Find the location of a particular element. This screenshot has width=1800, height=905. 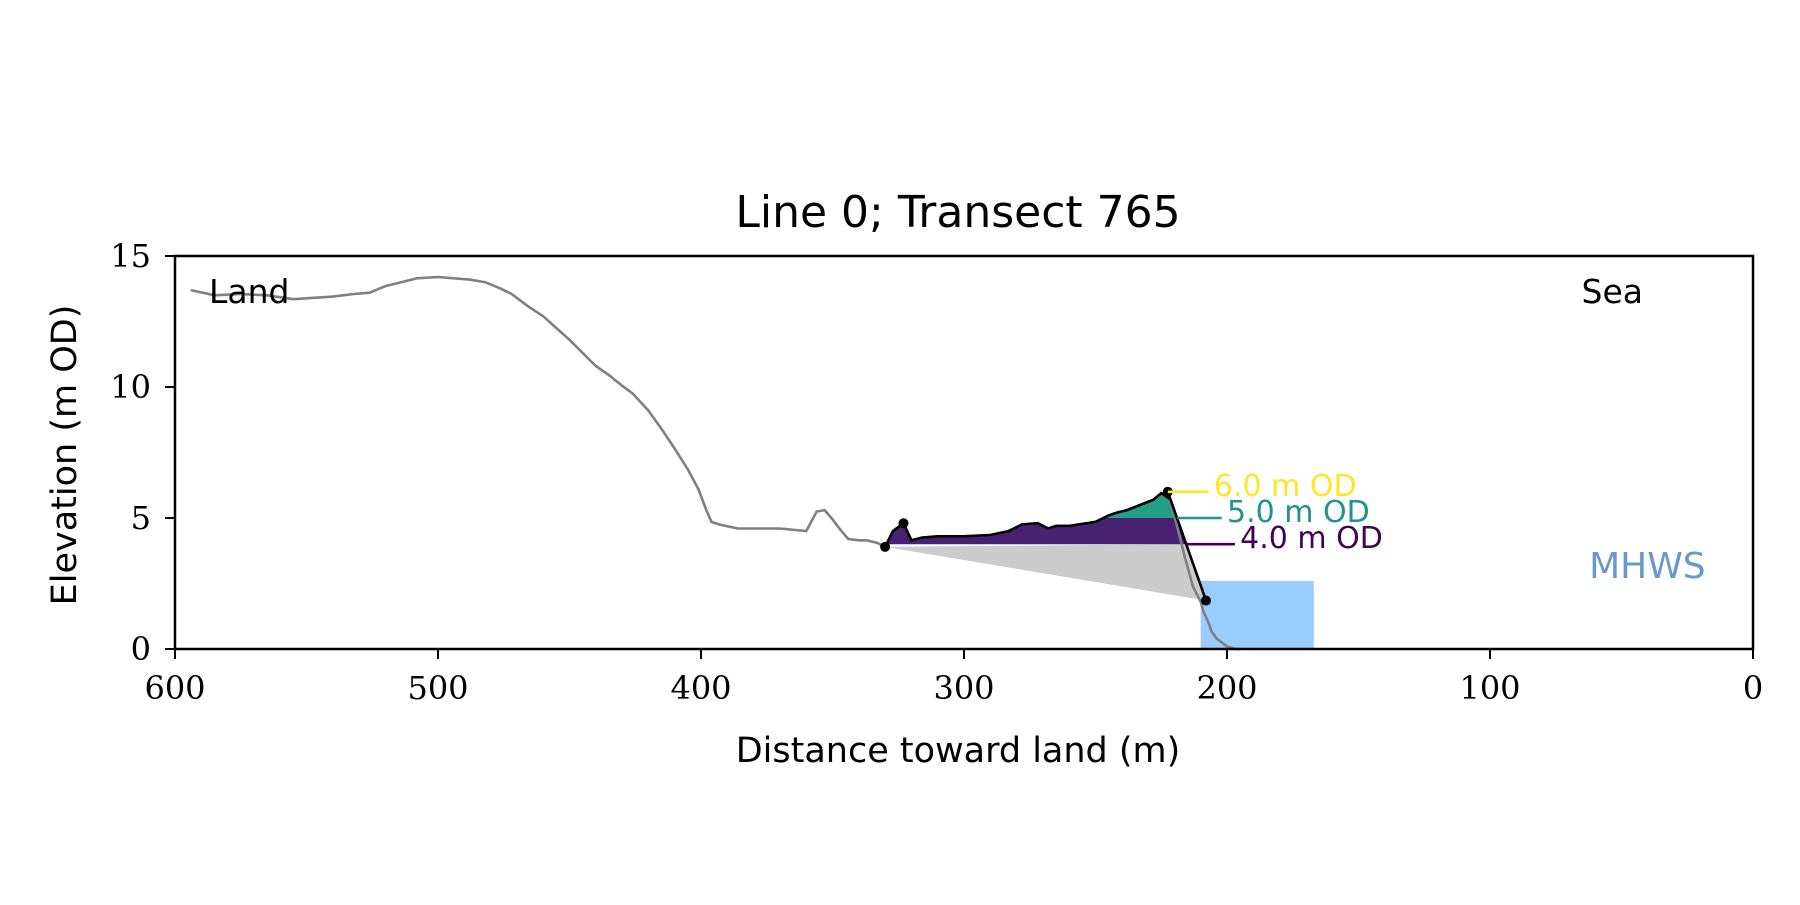

level-label: 6.0 m OD is located at coordinates (1285, 486).